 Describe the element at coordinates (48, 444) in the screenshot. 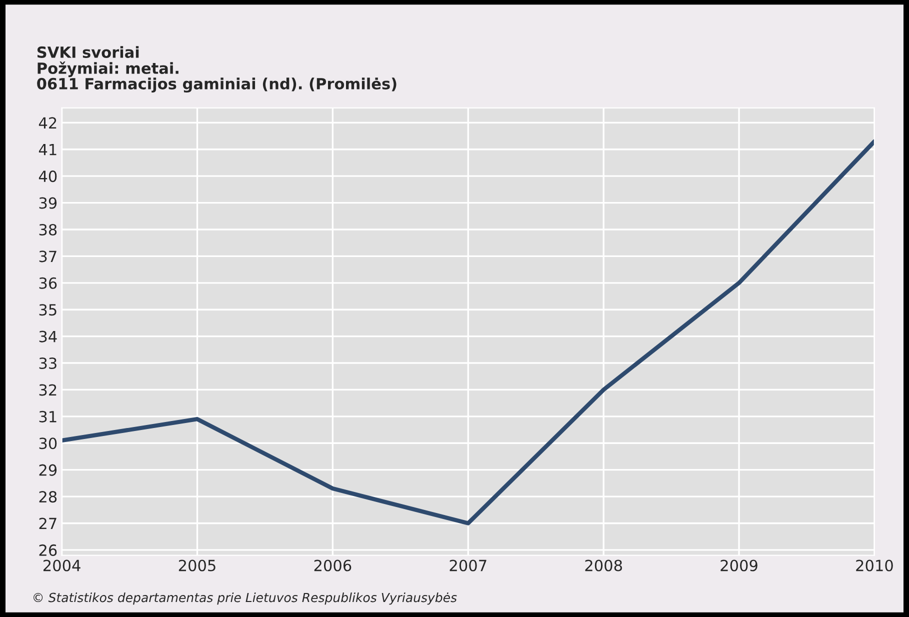

I see `y-tick-label: 30` at that location.